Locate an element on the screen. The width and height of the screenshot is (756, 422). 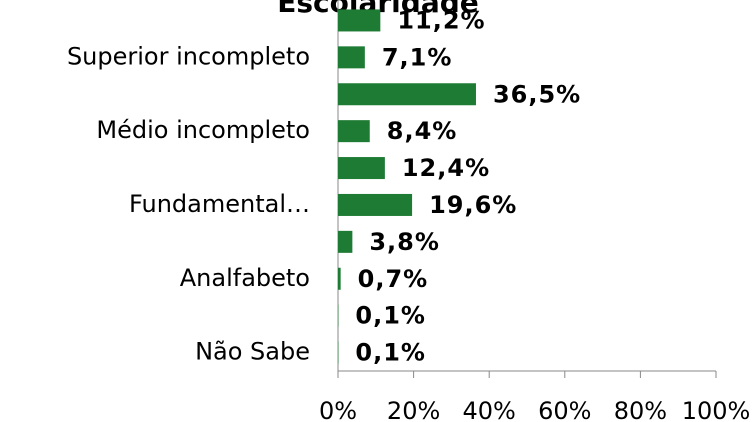
value-label: 19,6% is located at coordinates (473, 205).